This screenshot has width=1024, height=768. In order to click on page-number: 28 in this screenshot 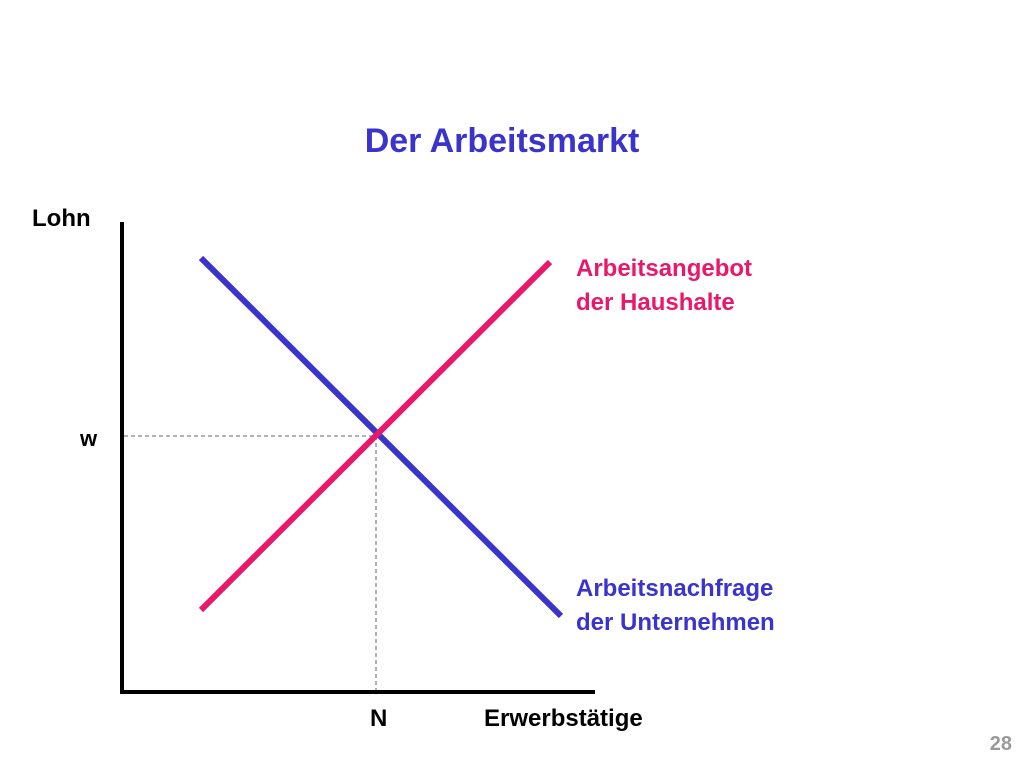, I will do `click(1001, 744)`.